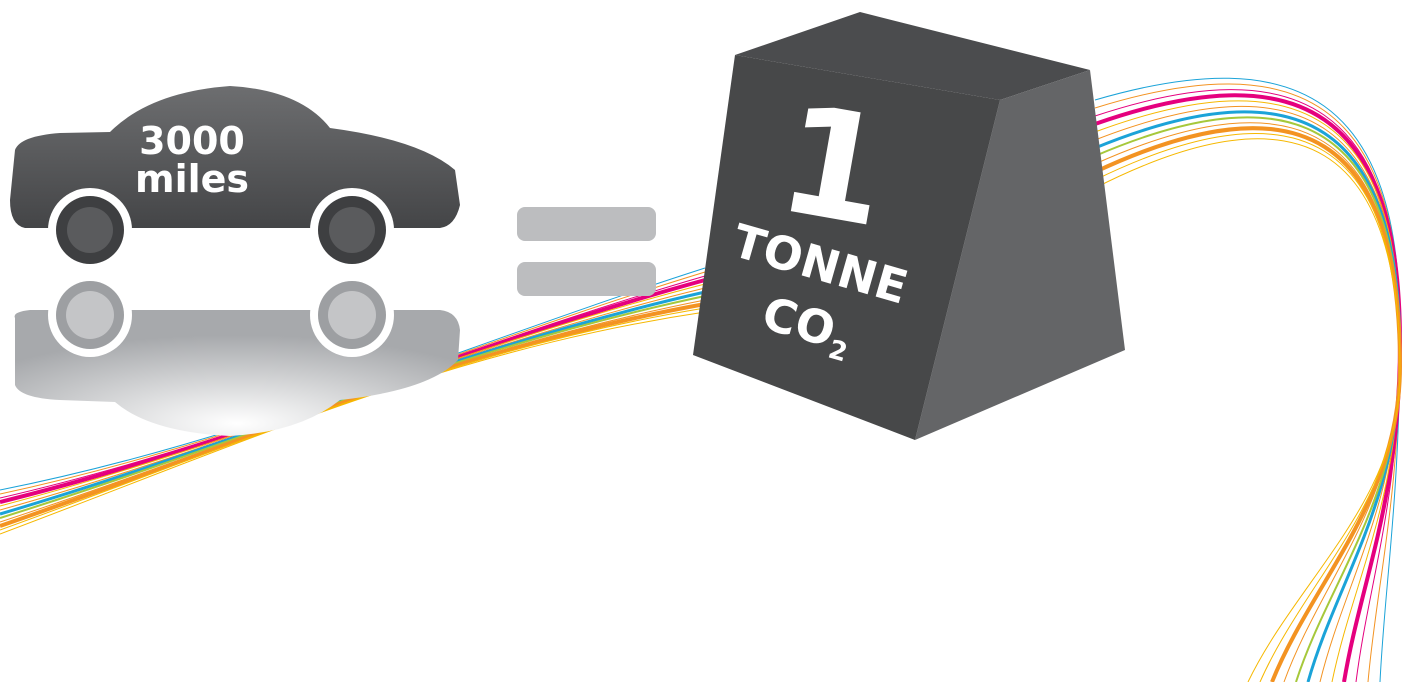  Describe the element at coordinates (192, 141) in the screenshot. I see `car-label: 3000` at that location.